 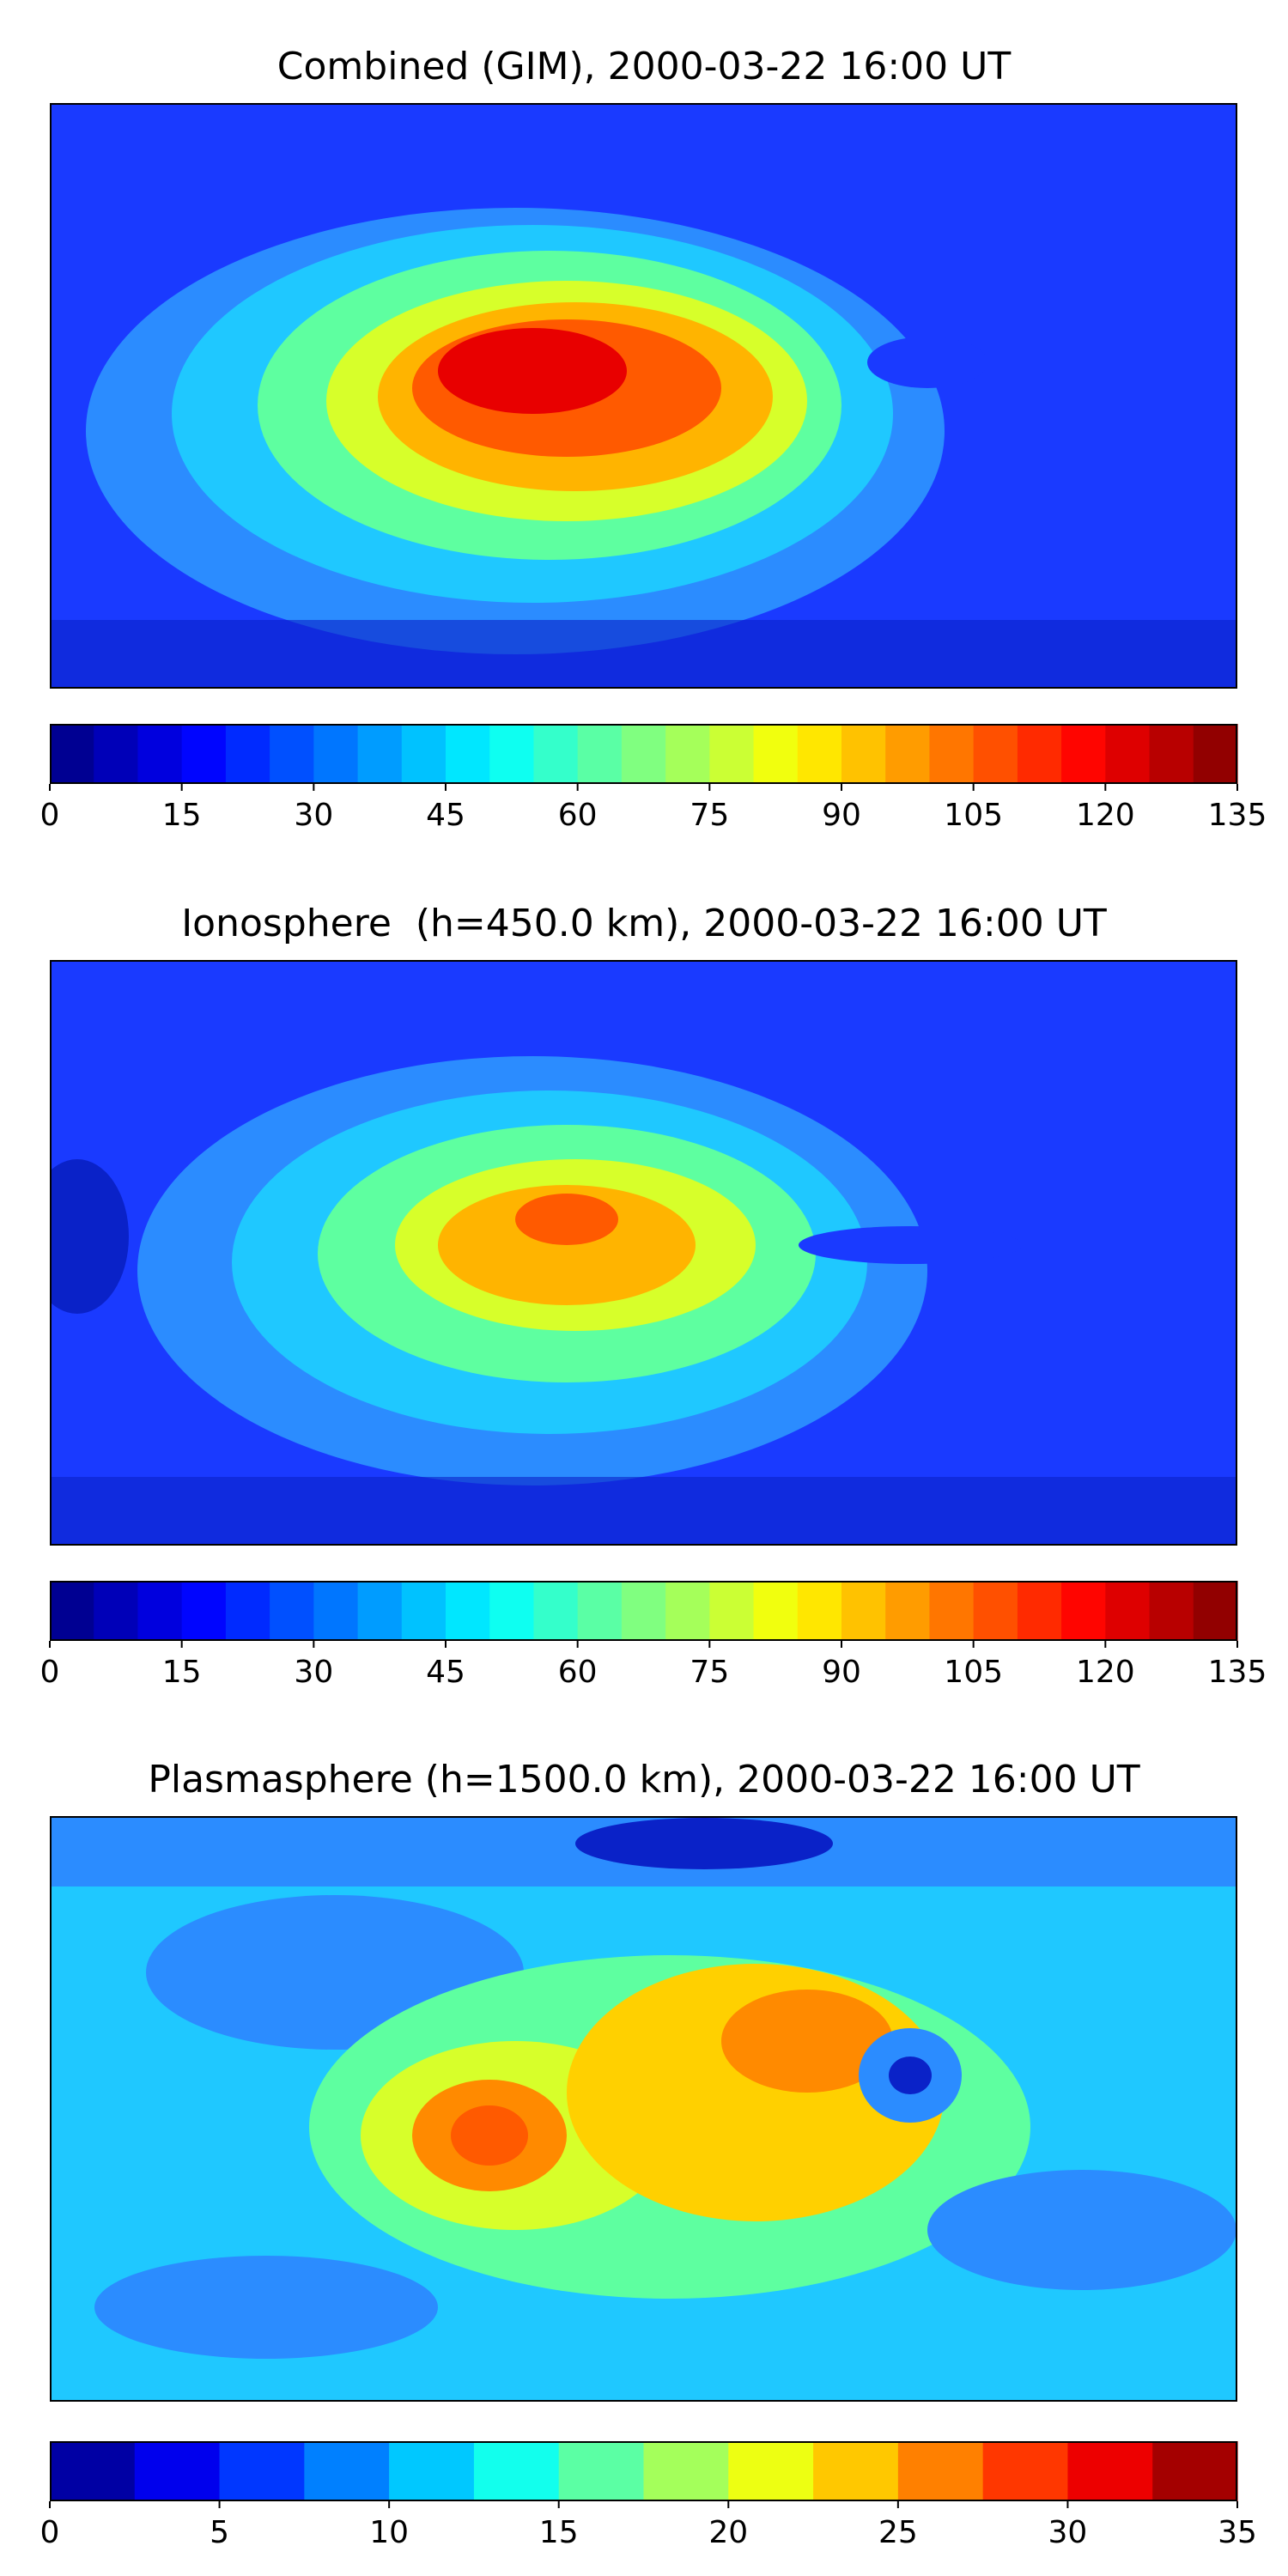 What do you see at coordinates (219, 2532) in the screenshot?
I see `colorbar-tick-label: 5` at bounding box center [219, 2532].